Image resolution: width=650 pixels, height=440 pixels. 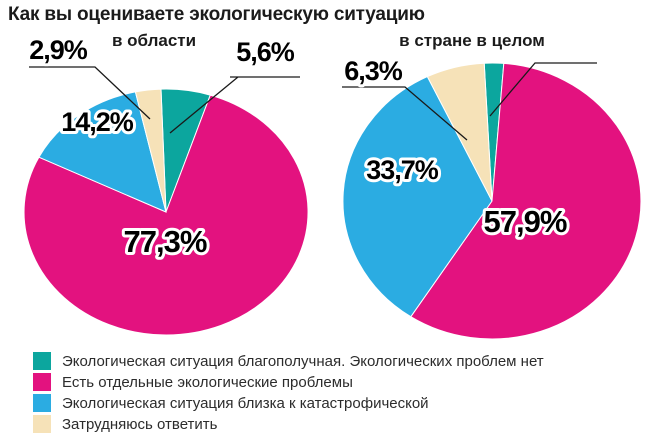 What do you see at coordinates (42, 424) in the screenshot?
I see `legend-swatch-cream` at bounding box center [42, 424].